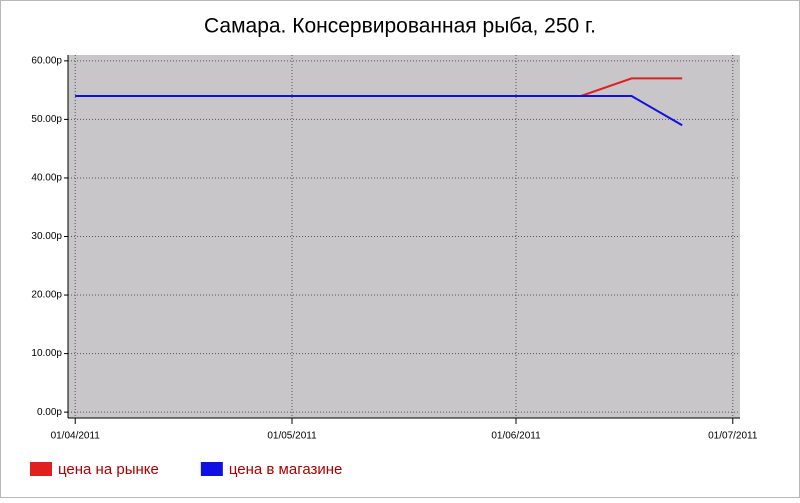 The image size is (800, 503). What do you see at coordinates (292, 436) in the screenshot?
I see `x-tick-label: 01/05/2011` at bounding box center [292, 436].